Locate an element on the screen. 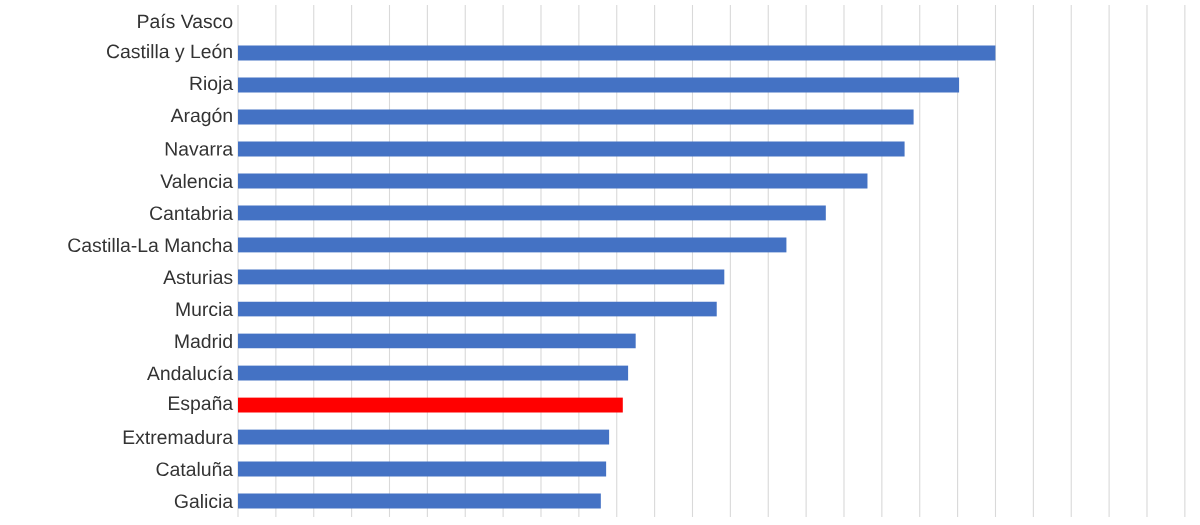 This screenshot has width=1200, height=525. y-tick-label: Andalucía is located at coordinates (190, 373).